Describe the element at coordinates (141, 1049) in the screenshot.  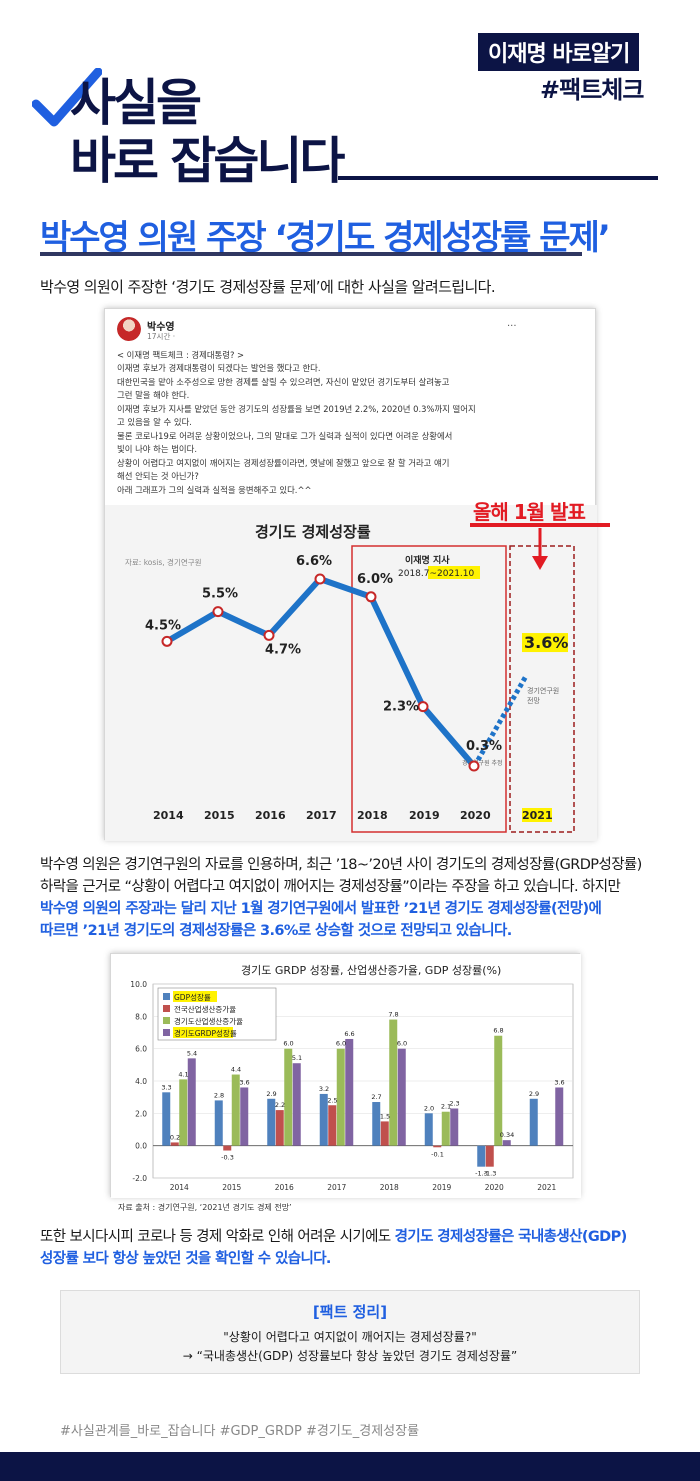
I see `y-tick-label: 6.0` at that location.